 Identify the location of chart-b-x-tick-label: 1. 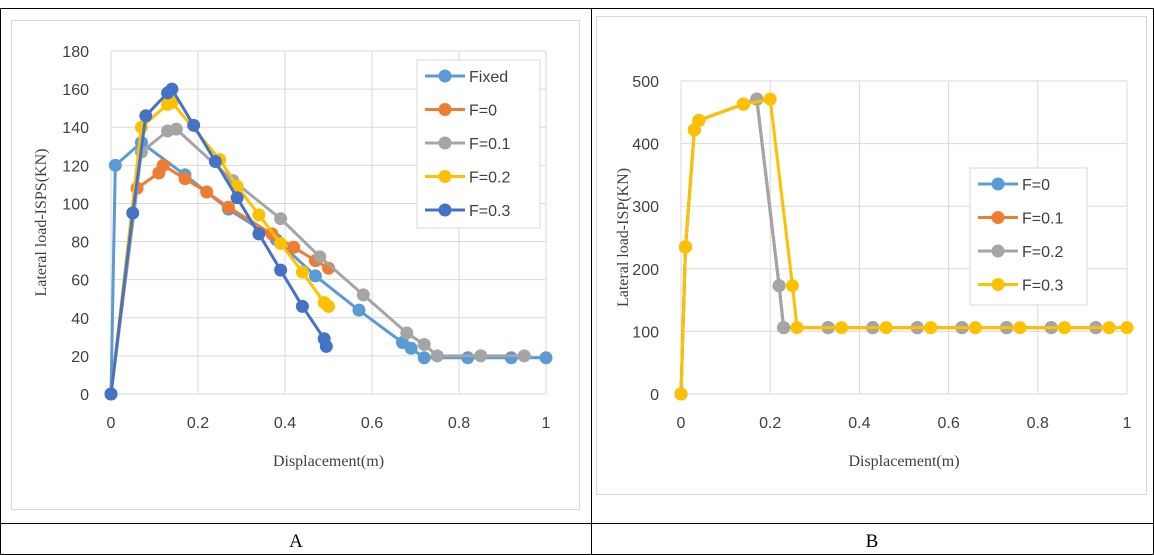
(1127, 423).